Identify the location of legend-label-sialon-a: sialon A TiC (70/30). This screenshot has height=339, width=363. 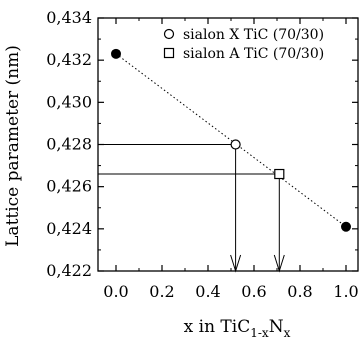
(253, 54).